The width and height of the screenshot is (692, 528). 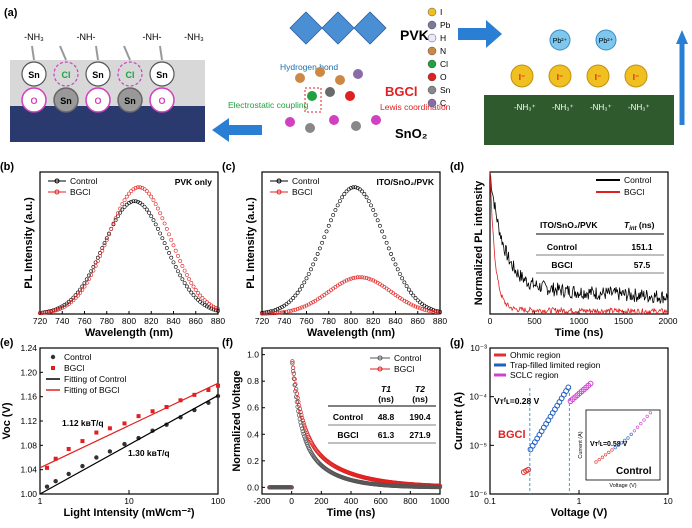 I want to click on legend-label-d-1: BGCl, so click(x=634, y=192).